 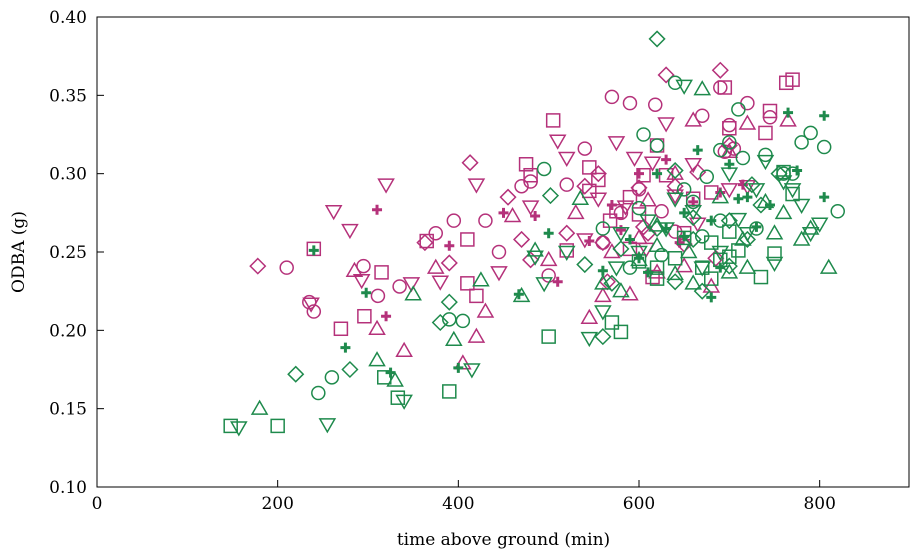 I want to click on y-axis-title: ODBA (g), so click(x=19, y=252).